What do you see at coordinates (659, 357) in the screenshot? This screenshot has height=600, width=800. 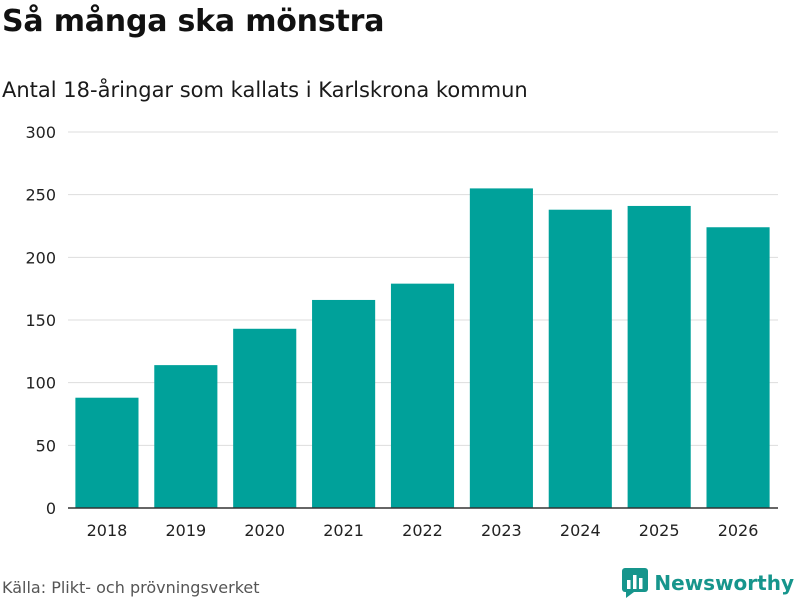 I see `bar-2025: 2025: 241` at bounding box center [659, 357].